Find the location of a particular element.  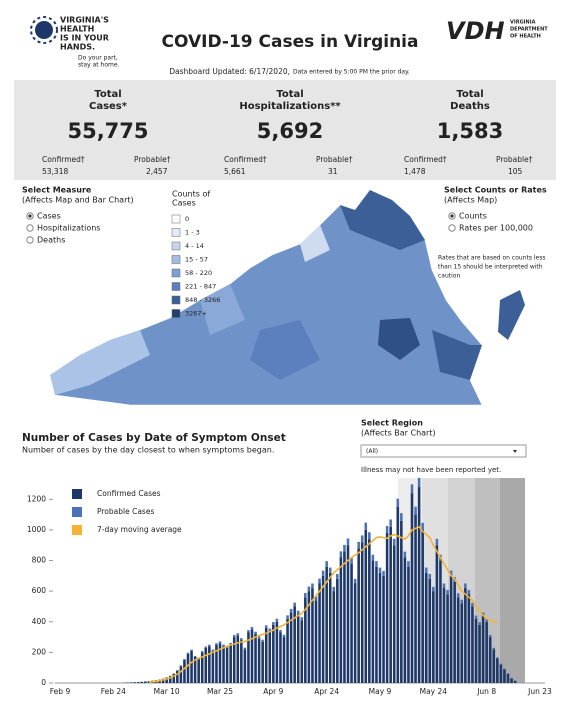

stat-value: 1,583 is located at coordinates (470, 131).